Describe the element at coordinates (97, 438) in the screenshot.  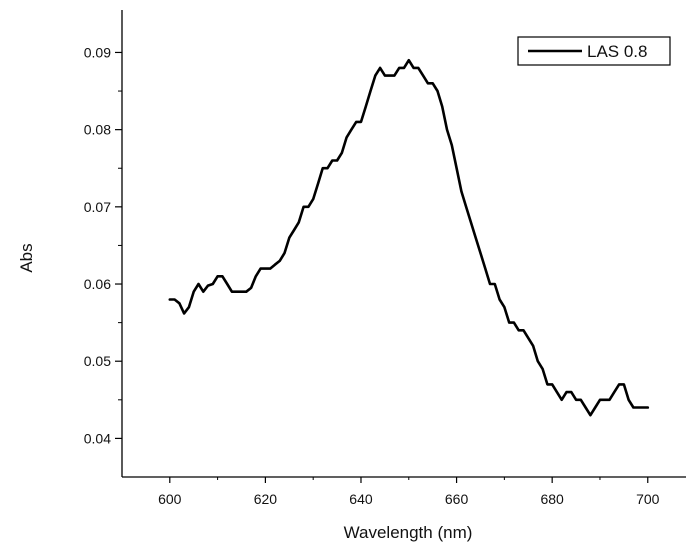
I see `y-tick-label: 0.04` at that location.